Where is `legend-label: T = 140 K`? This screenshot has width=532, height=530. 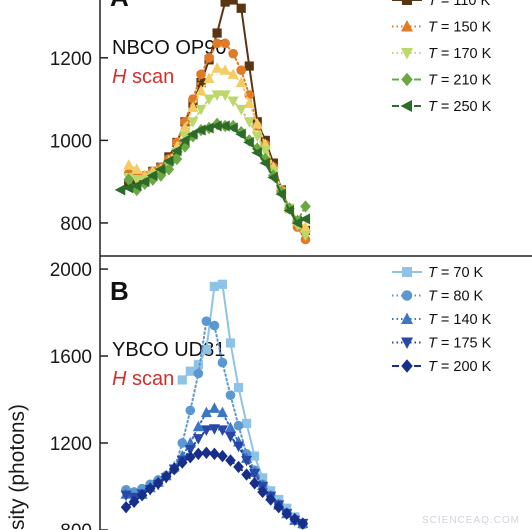
legend-label: T = 140 K is located at coordinates (460, 320).